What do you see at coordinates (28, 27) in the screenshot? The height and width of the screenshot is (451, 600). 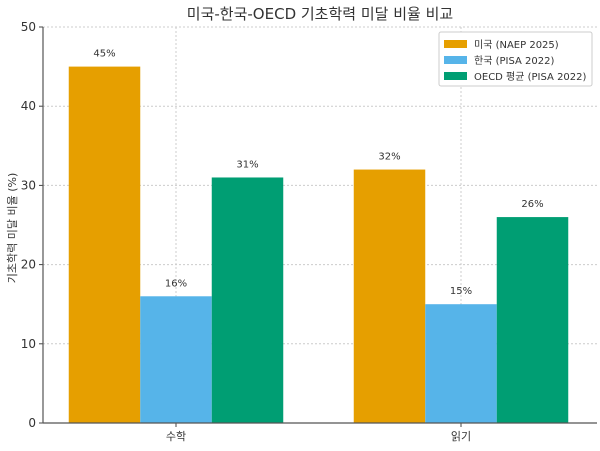 I see `y-tick-label: 50` at bounding box center [28, 27].